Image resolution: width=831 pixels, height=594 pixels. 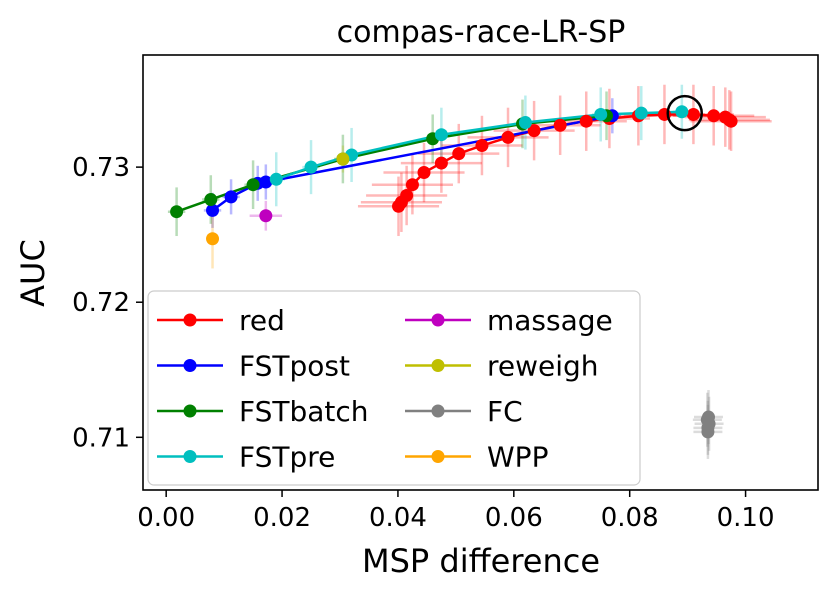 I want to click on y-axis-ticks: 0.71 0.72 0.73, so click(x=107, y=303).